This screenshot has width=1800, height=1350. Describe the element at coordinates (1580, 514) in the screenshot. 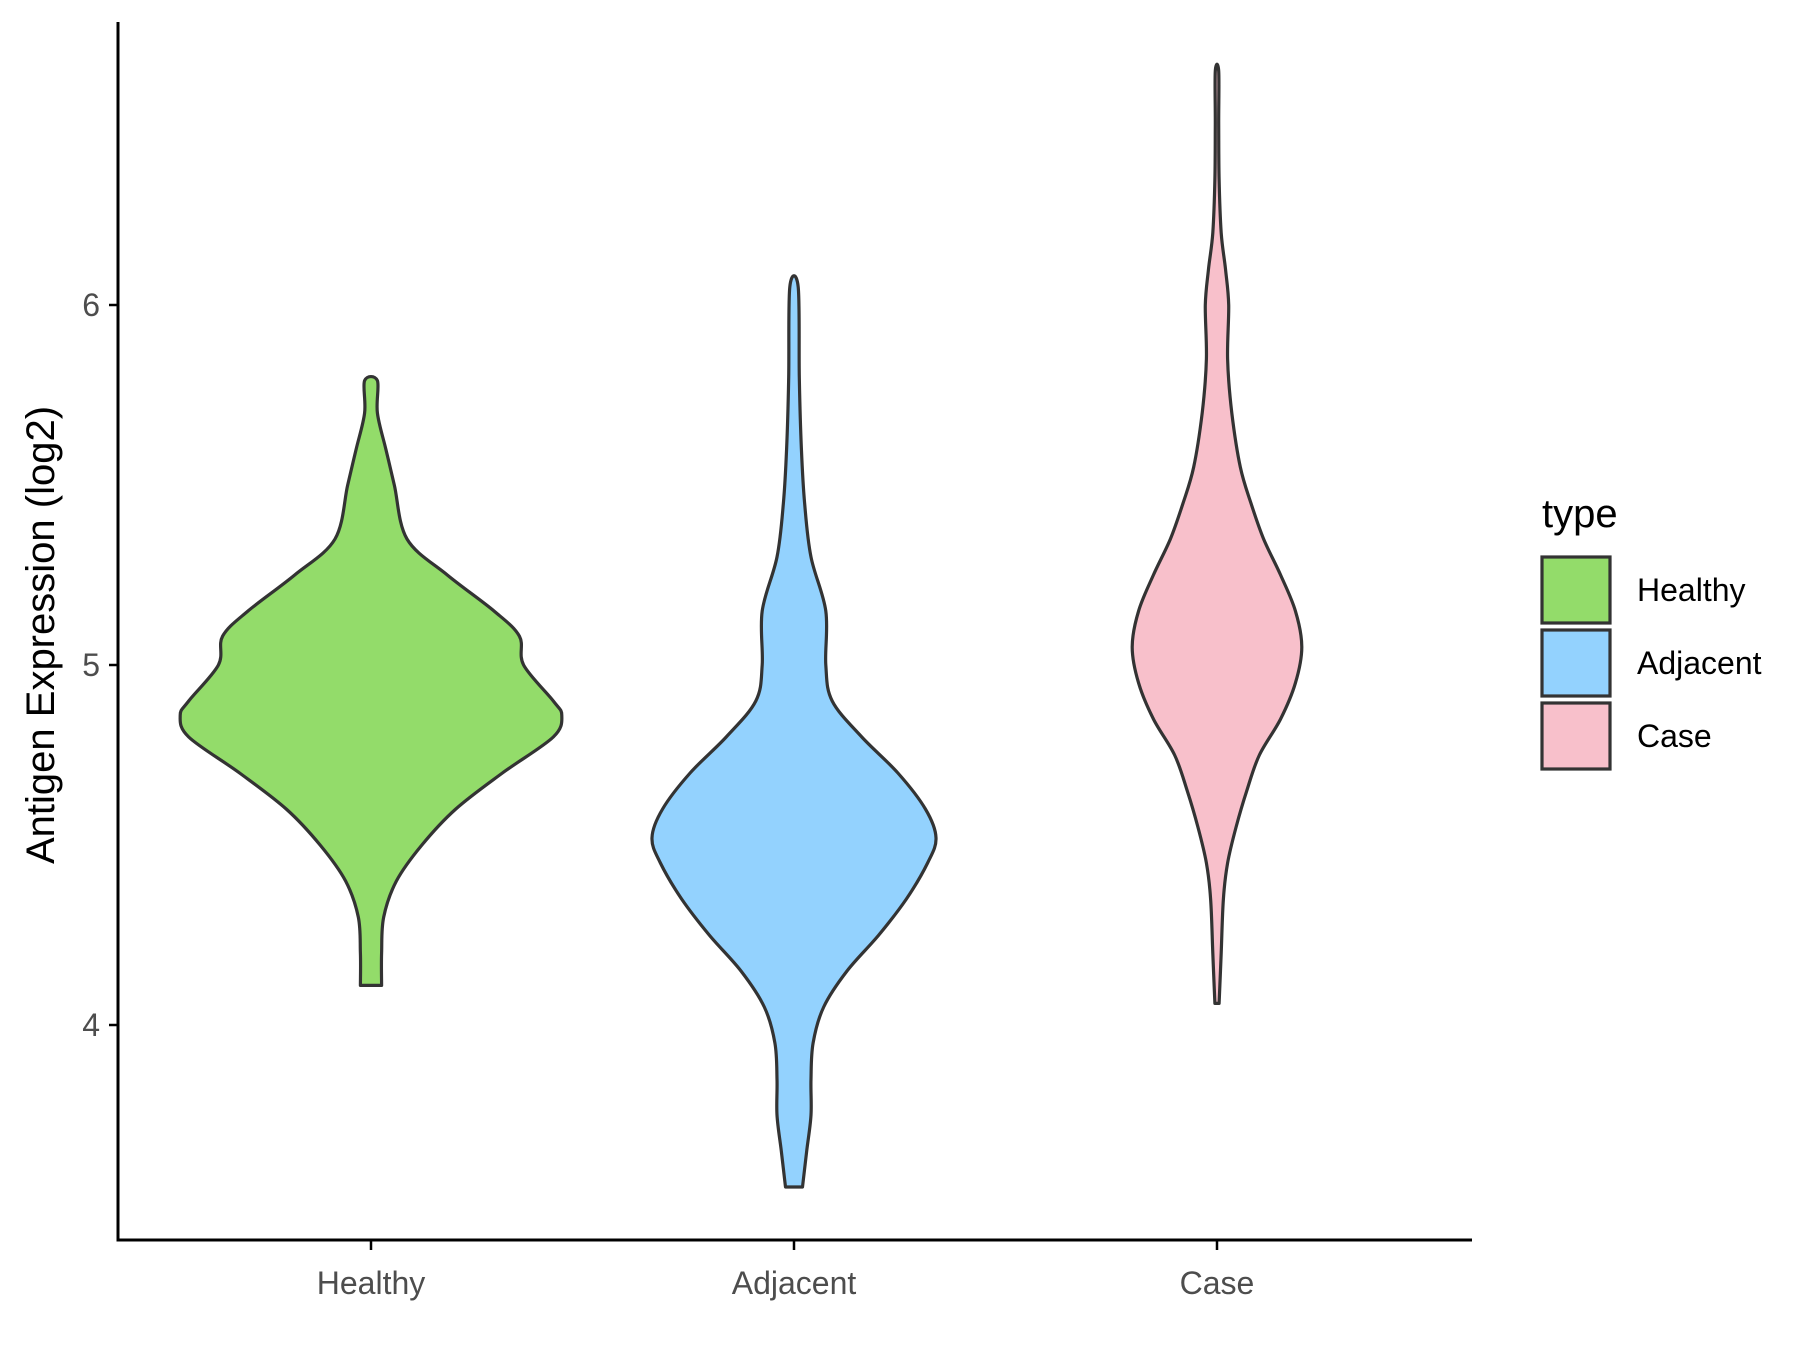

I see `legend-title: type` at that location.